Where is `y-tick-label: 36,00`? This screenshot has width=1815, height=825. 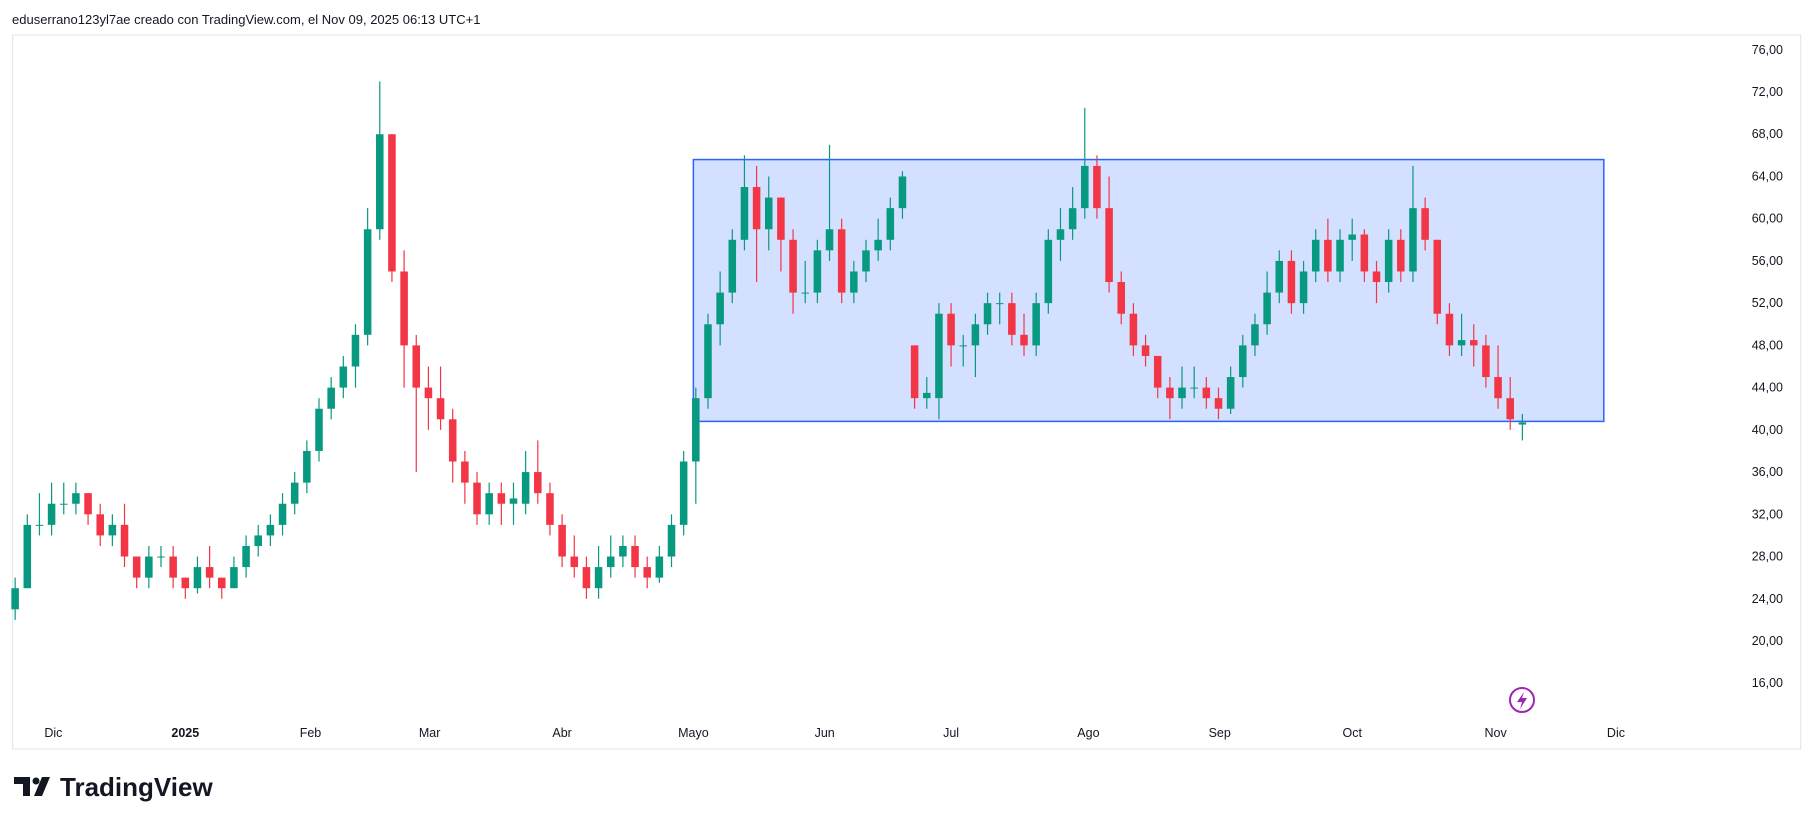 y-tick-label: 36,00 is located at coordinates (1767, 472).